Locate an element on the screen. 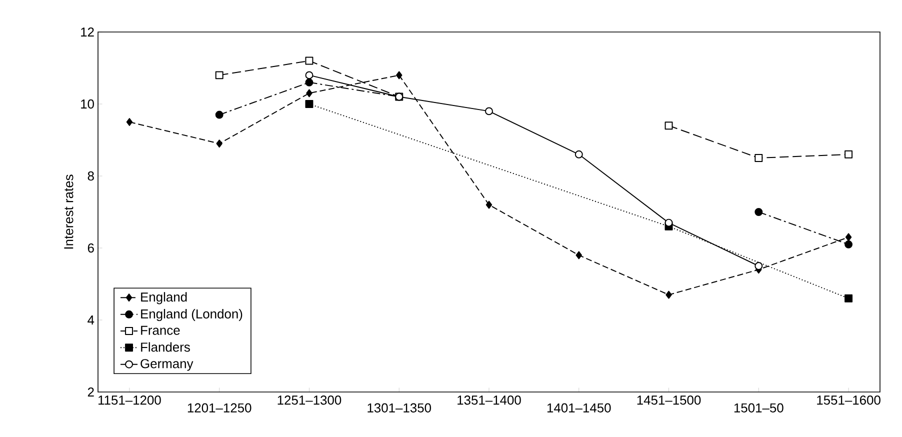  legend-label: England (London) is located at coordinates (191, 315).